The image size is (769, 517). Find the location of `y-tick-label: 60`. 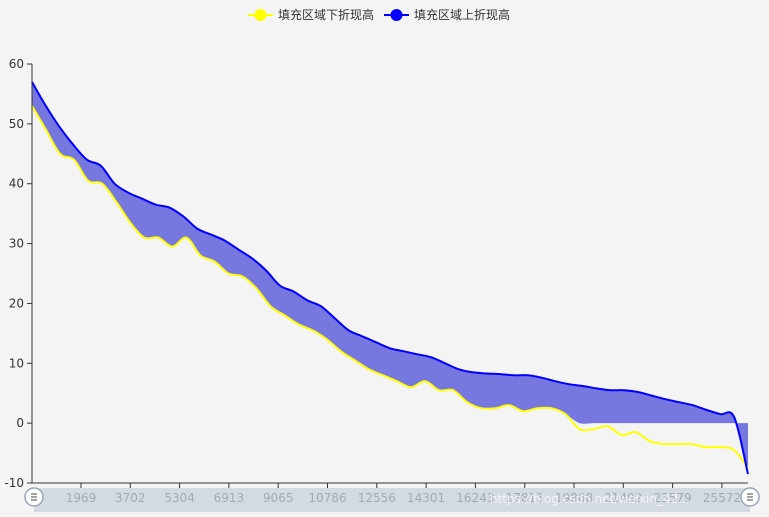

y-tick-label: 60 is located at coordinates (16, 64).